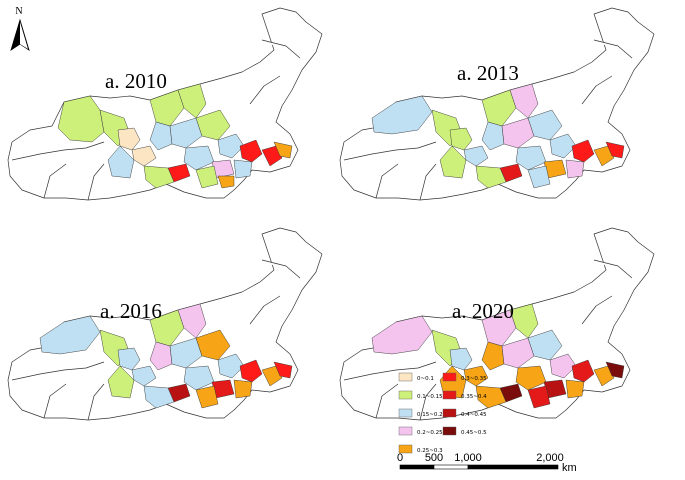 The height and width of the screenshot is (480, 685). I want to click on scale-tick-2000: 2,000, so click(550, 458).